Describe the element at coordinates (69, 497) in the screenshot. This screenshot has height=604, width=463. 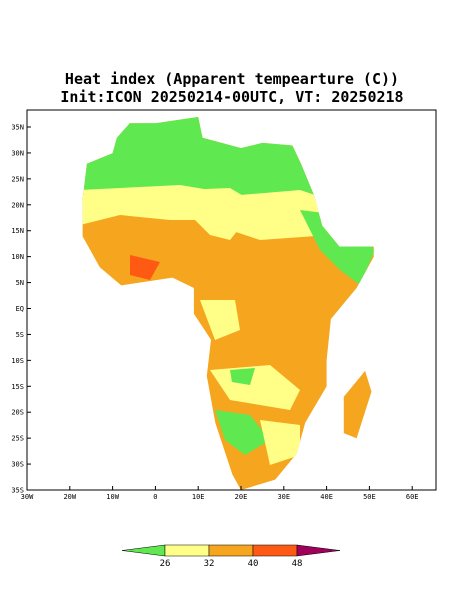
I see `lon-label: 20W` at that location.